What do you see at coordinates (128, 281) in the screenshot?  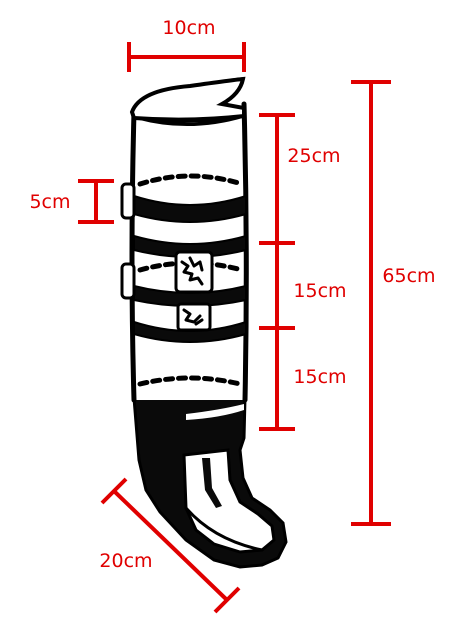 I see `boot-side-tab-lower` at bounding box center [128, 281].